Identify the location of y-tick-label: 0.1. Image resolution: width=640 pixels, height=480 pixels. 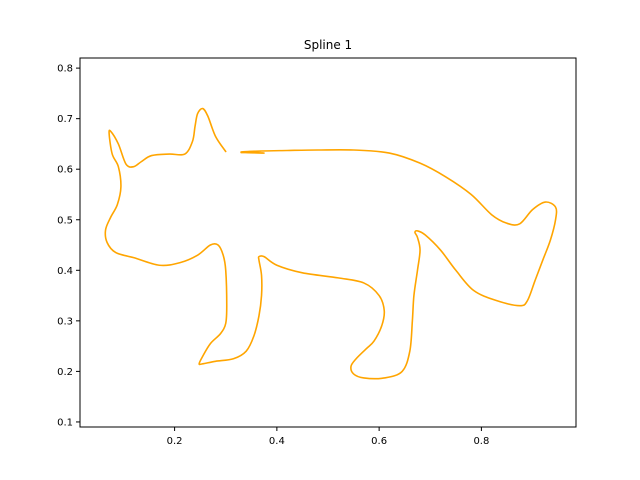
(65, 422).